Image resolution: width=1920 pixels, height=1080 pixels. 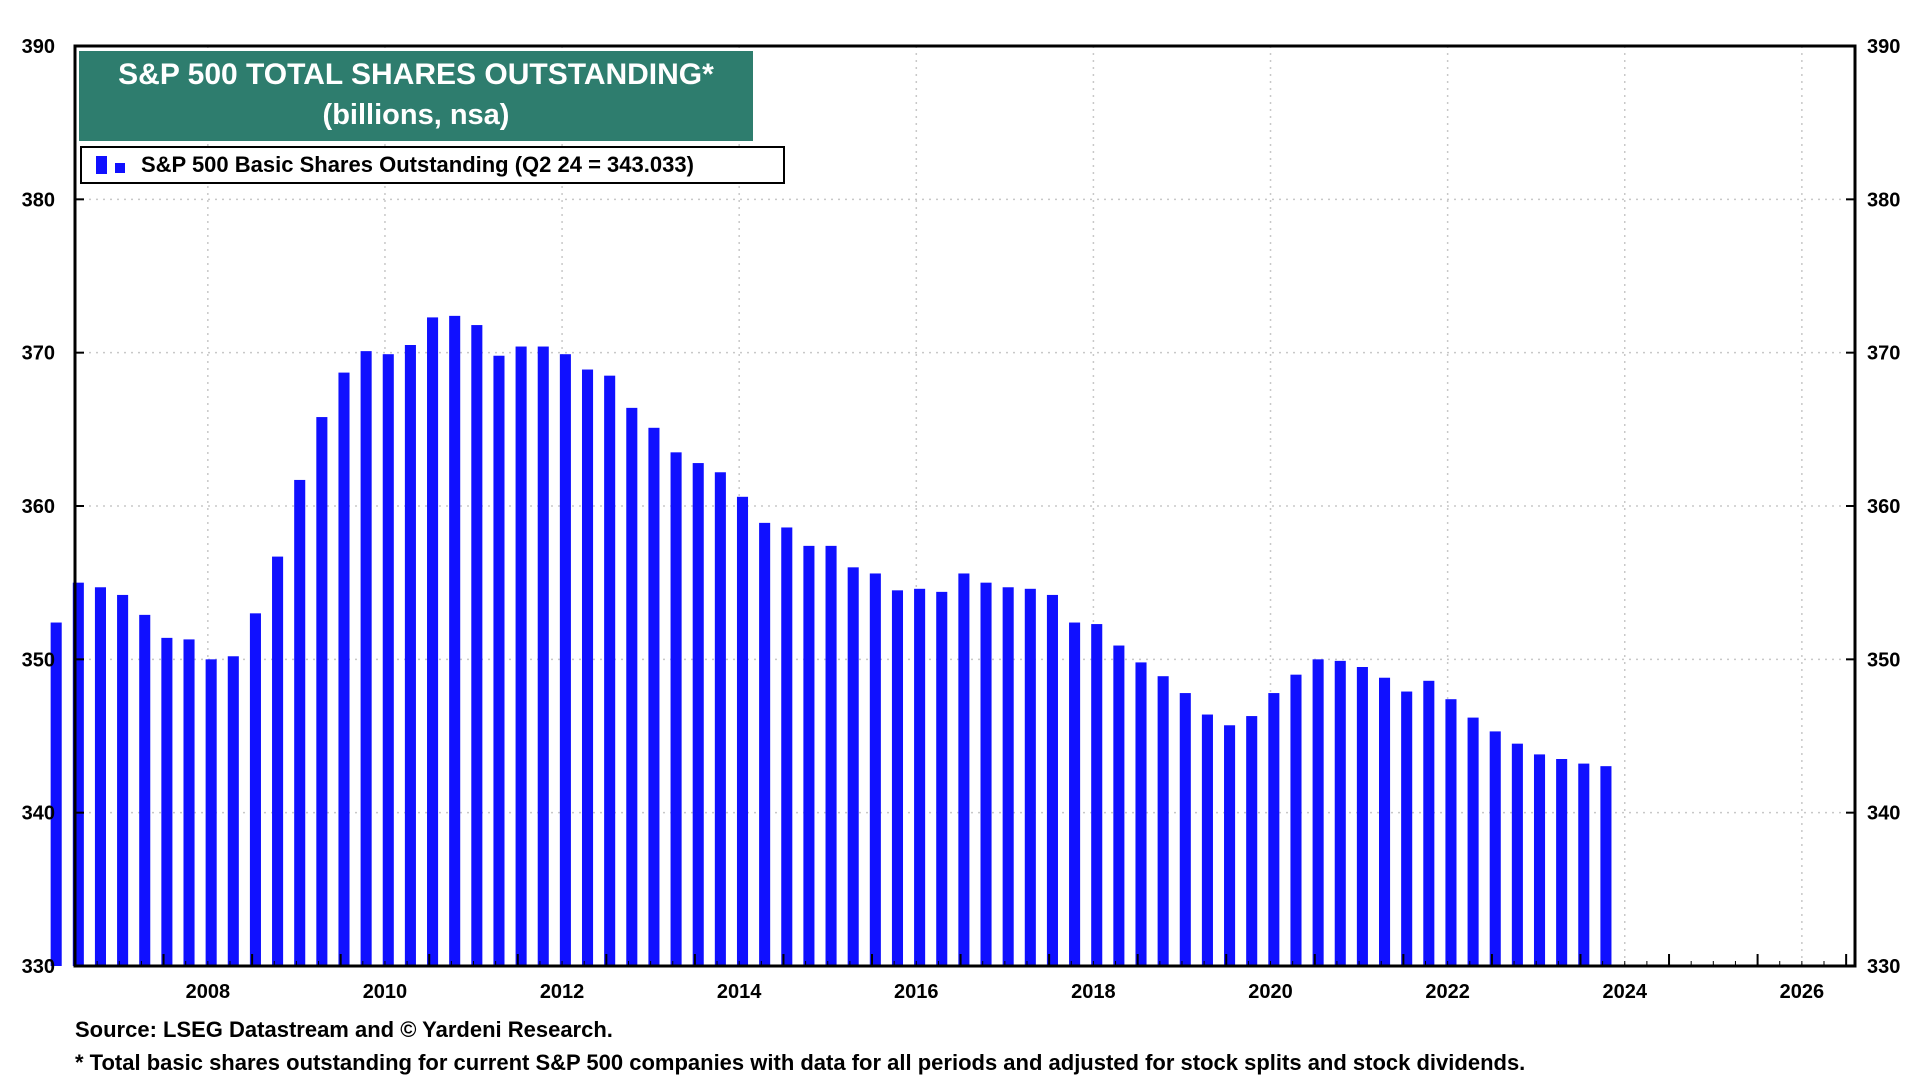 I want to click on y-tick-label-right: 370, so click(x=1883, y=354).